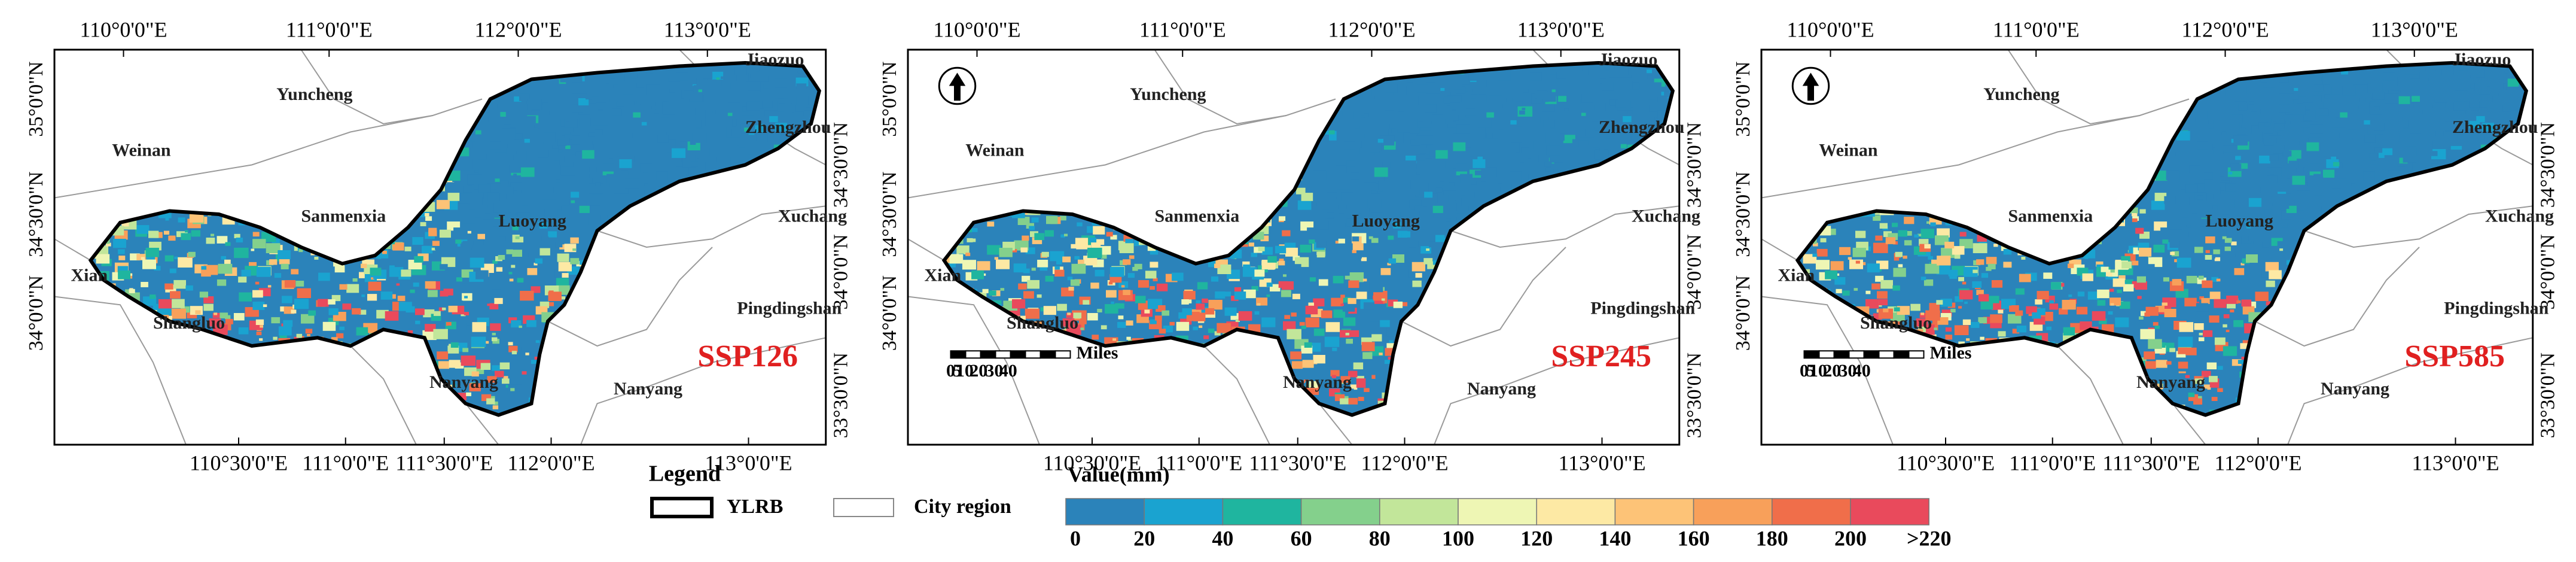  What do you see at coordinates (1198, 216) in the screenshot?
I see `city-label: Sanmenxia` at bounding box center [1198, 216].